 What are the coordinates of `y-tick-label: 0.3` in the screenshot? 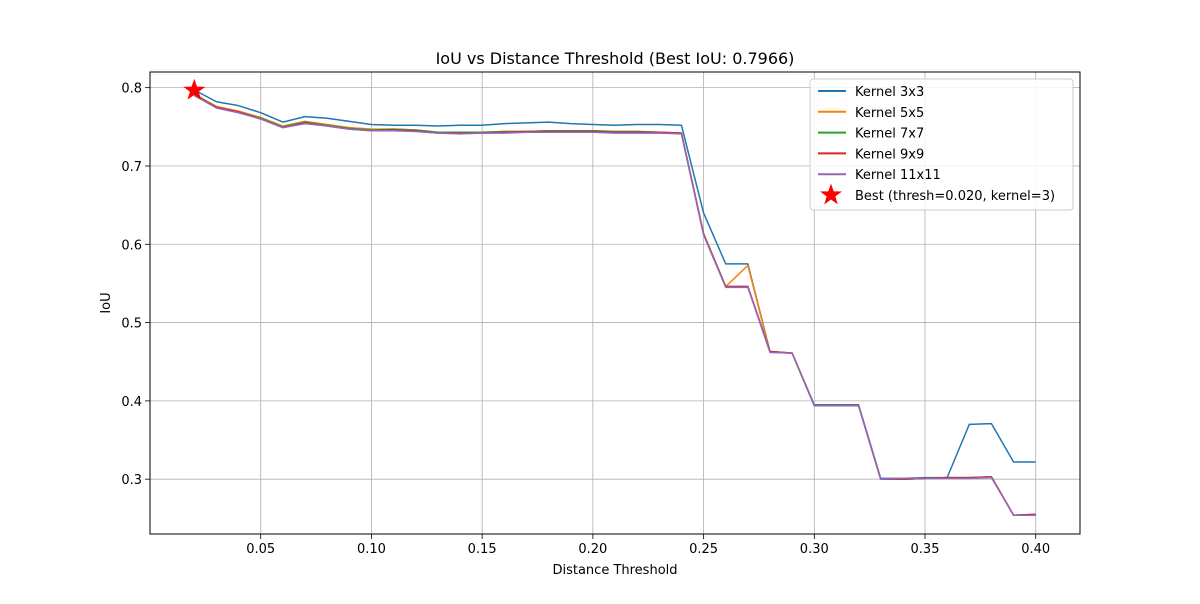 It's located at (131, 480).